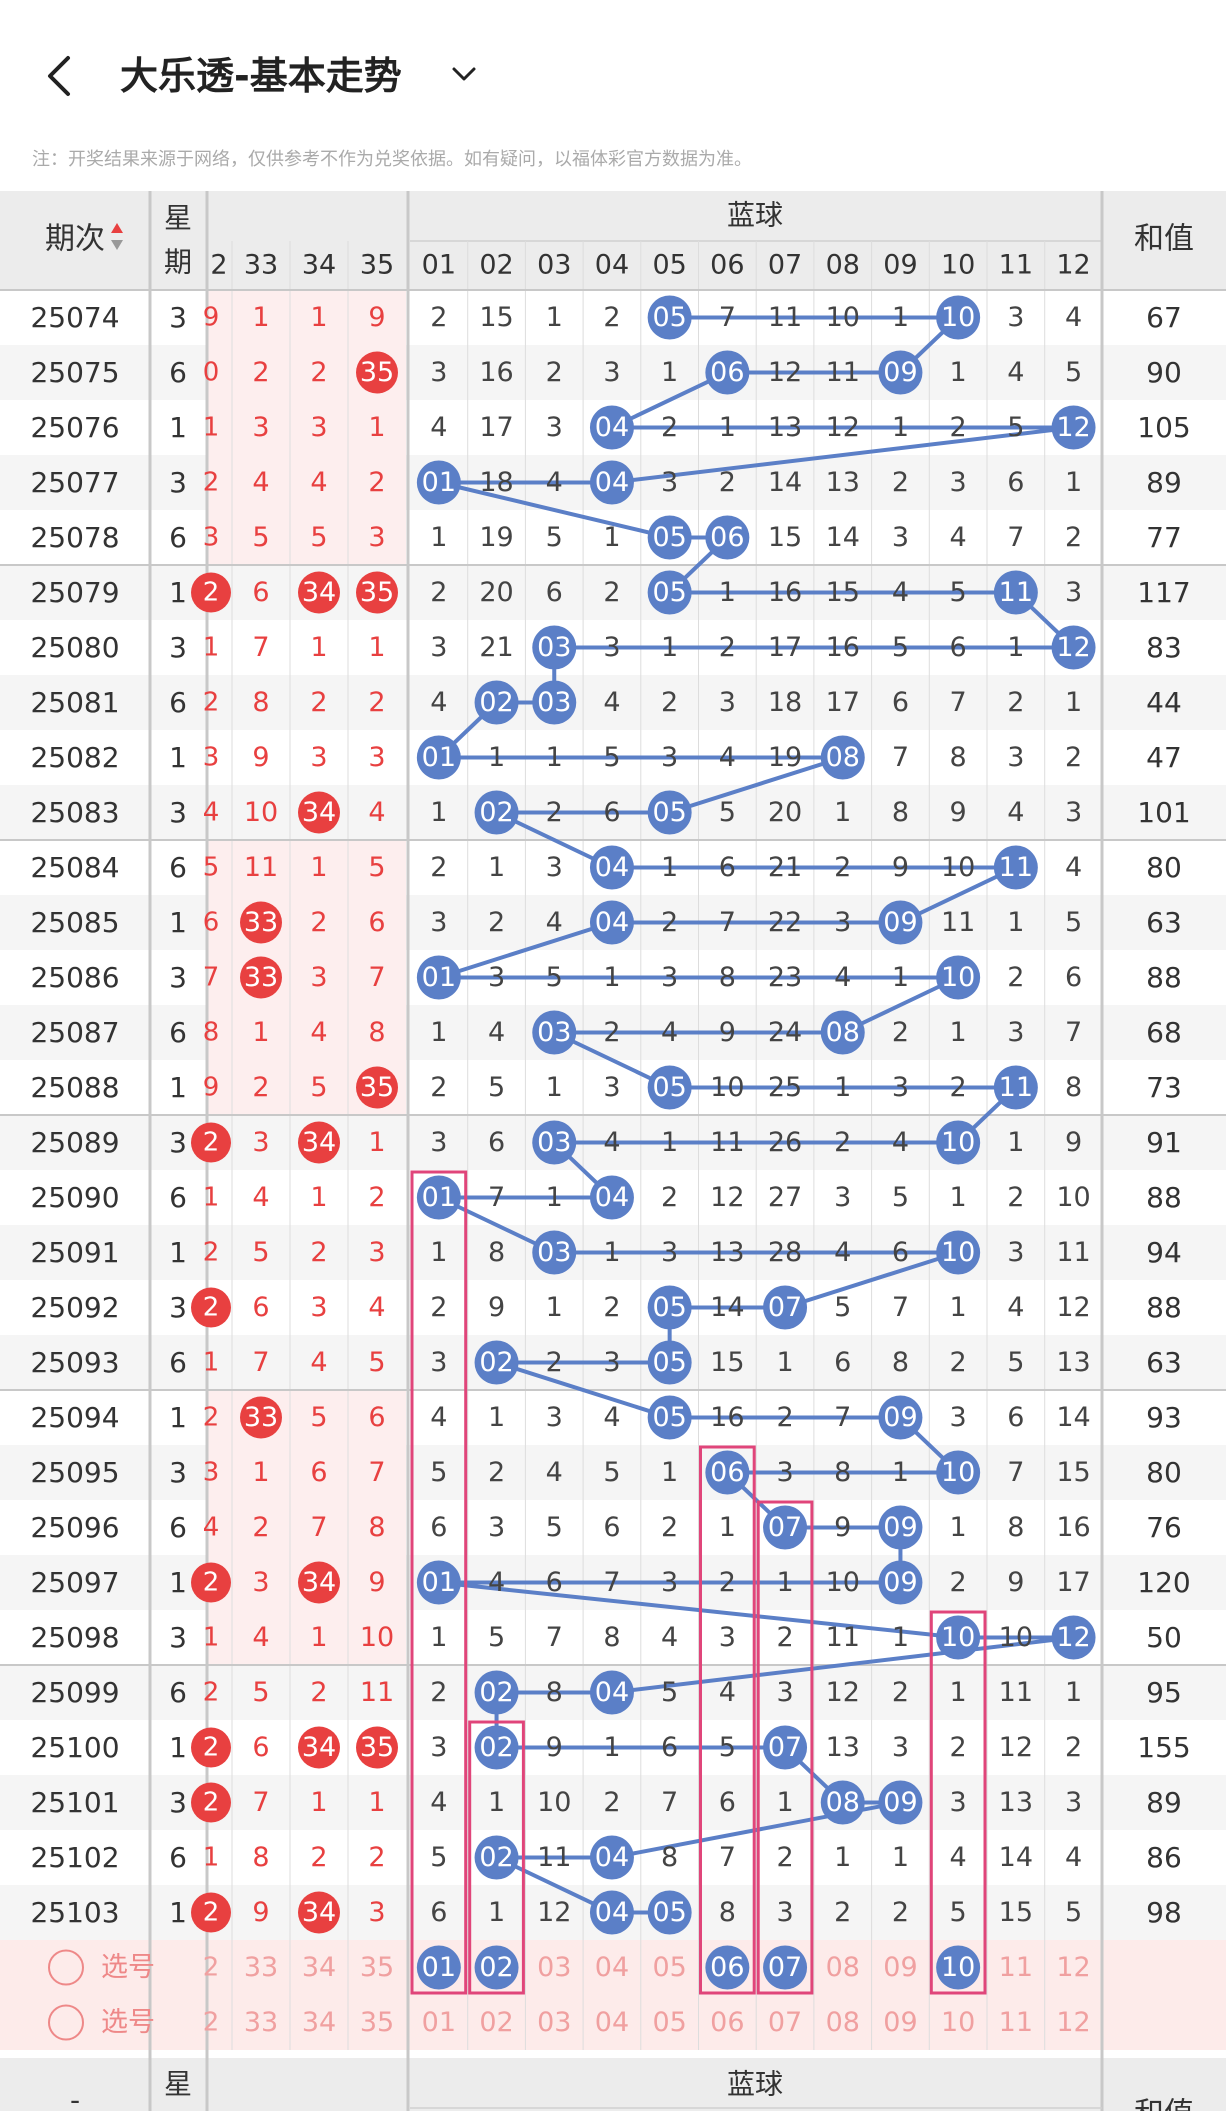 This screenshot has width=1226, height=2111. Describe the element at coordinates (496, 1857) in the screenshot. I see `blue-ball-label: 02` at that location.